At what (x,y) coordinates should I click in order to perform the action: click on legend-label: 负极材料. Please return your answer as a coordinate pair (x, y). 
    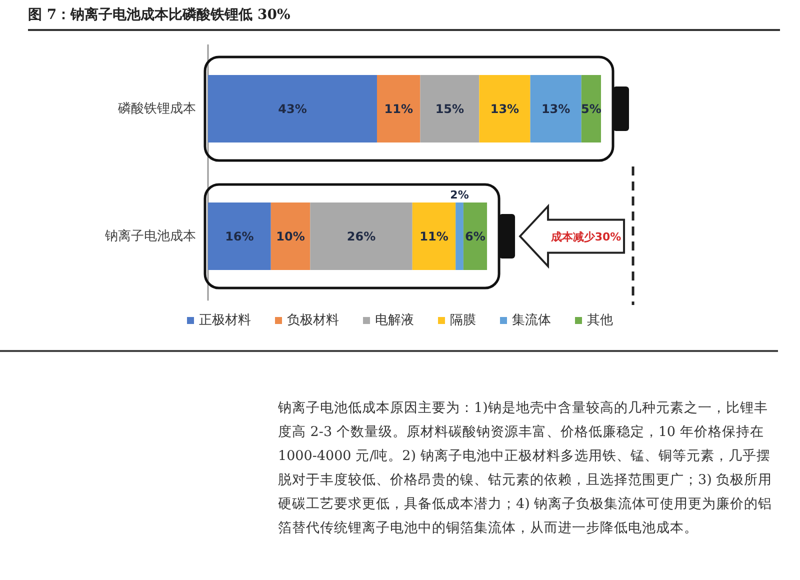
    Looking at the image, I should click on (313, 320).